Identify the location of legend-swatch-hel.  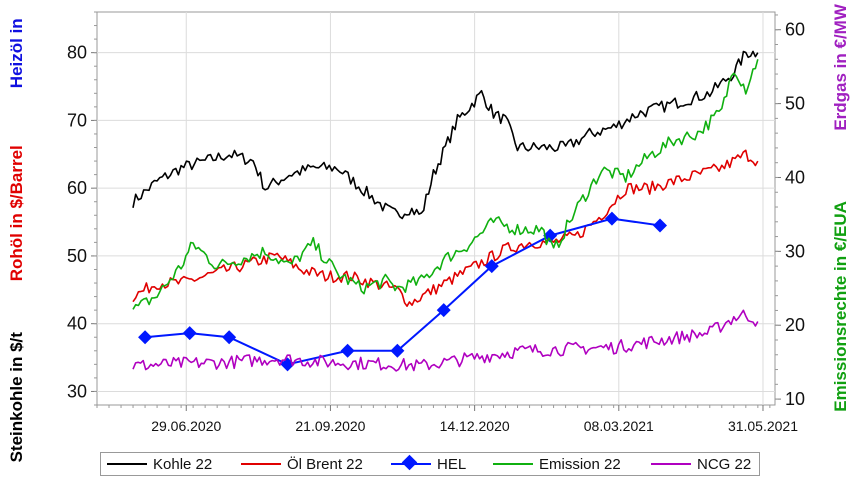
(411, 463).